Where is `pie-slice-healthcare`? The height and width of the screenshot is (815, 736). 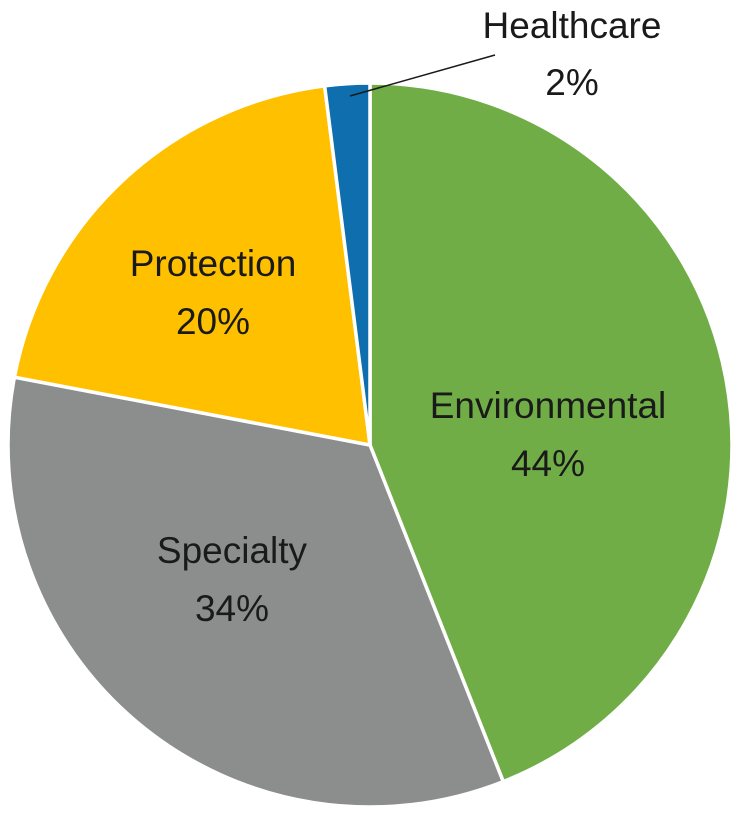
pie-slice-healthcare is located at coordinates (347, 264).